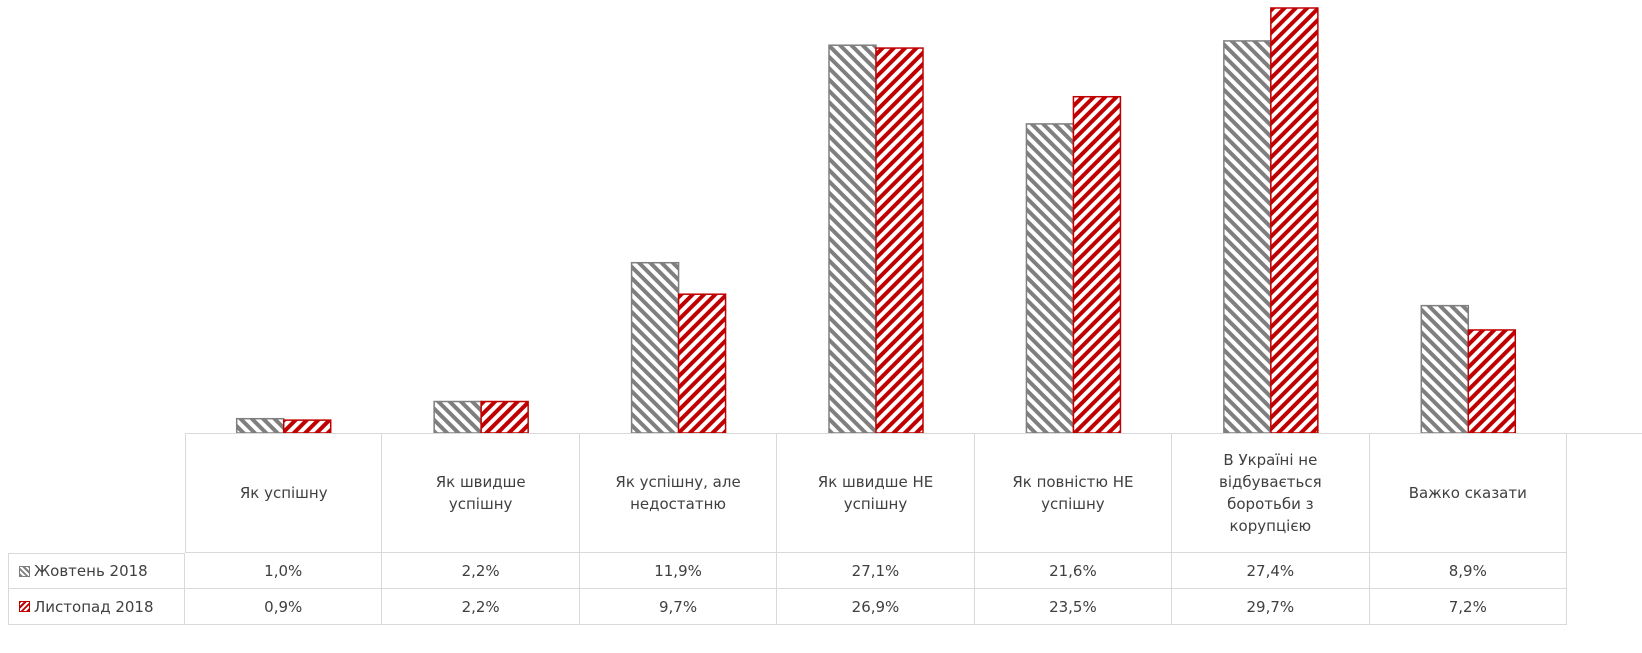 This screenshot has width=1642, height=653. What do you see at coordinates (1271, 607) in the screenshot?
I see `data-label: 29,7%` at bounding box center [1271, 607].